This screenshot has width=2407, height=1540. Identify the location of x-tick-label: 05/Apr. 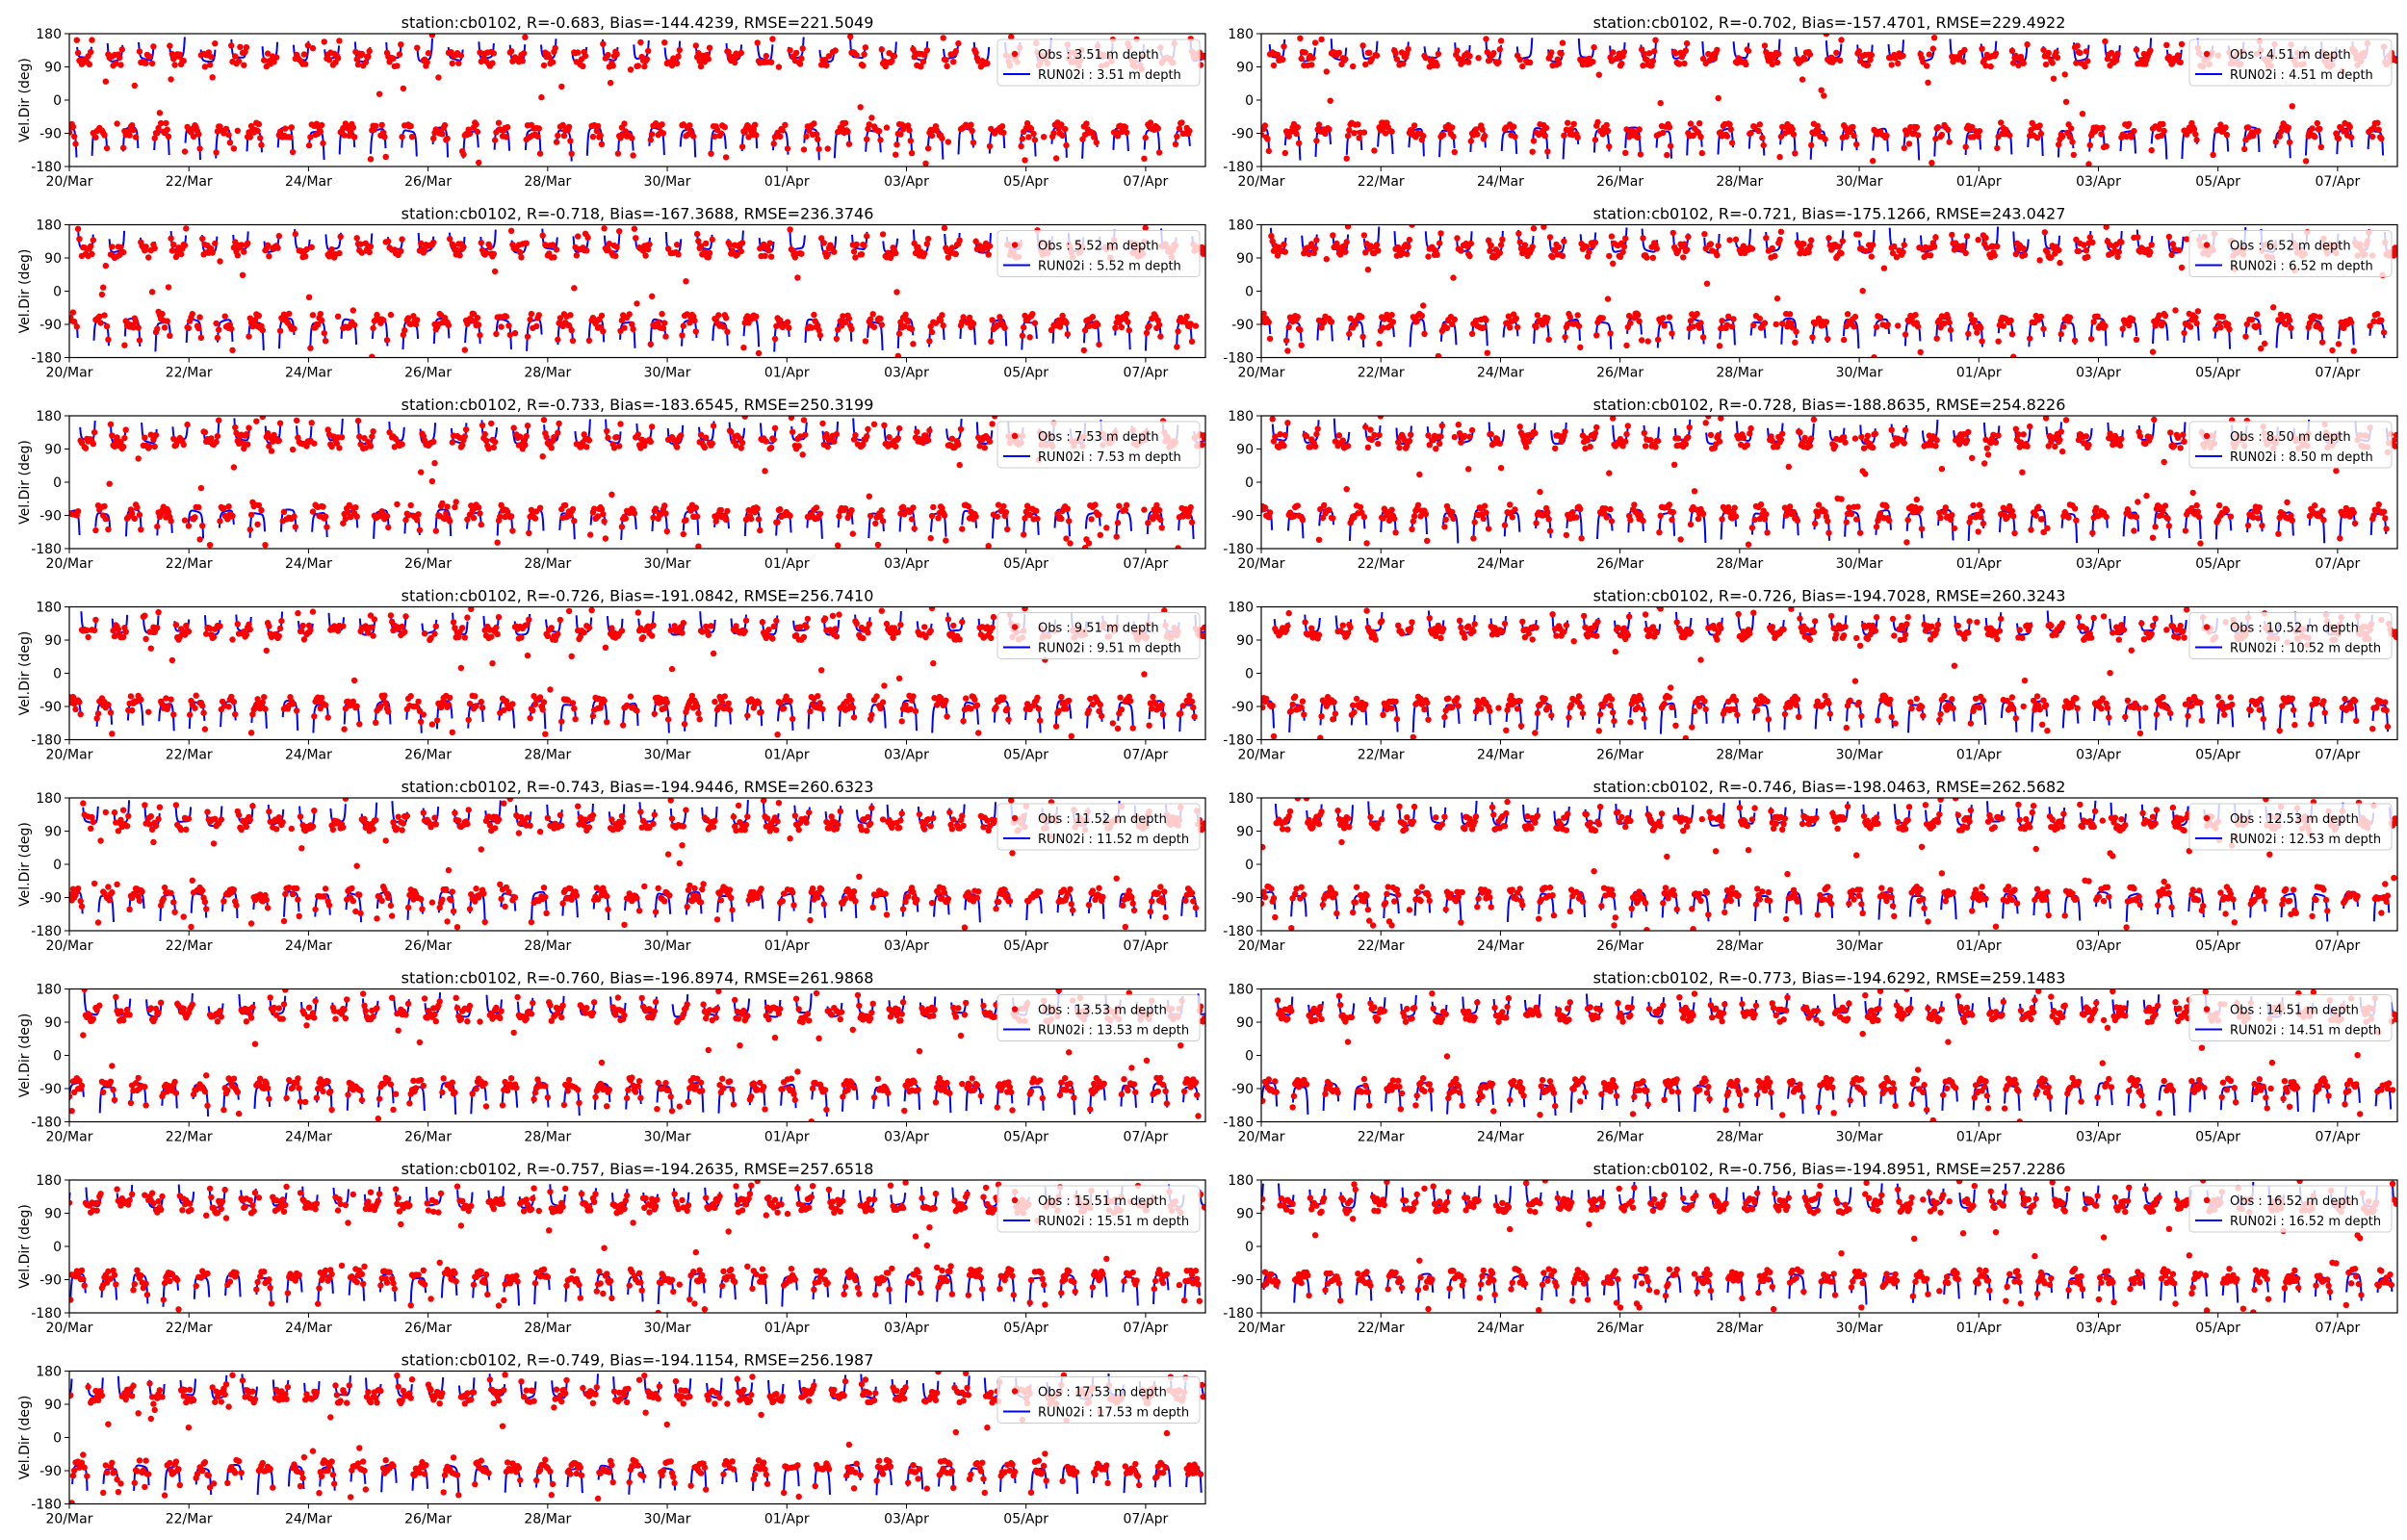
(1025, 182).